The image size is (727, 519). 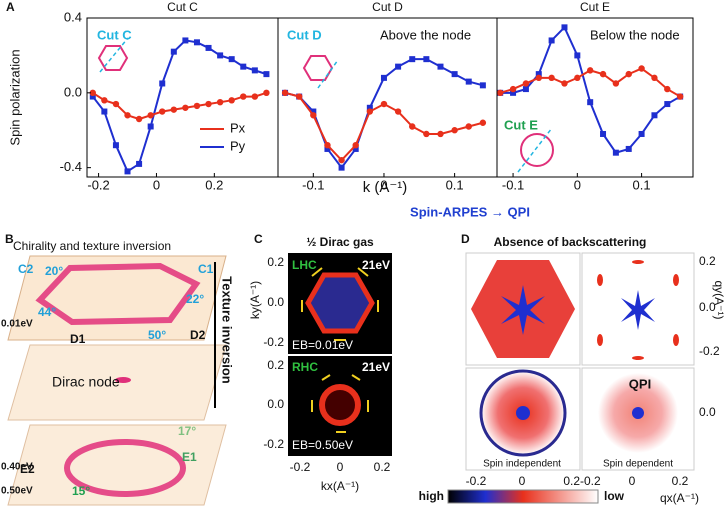 What do you see at coordinates (157, 335) in the screenshot?
I see `angle: 50°` at bounding box center [157, 335].